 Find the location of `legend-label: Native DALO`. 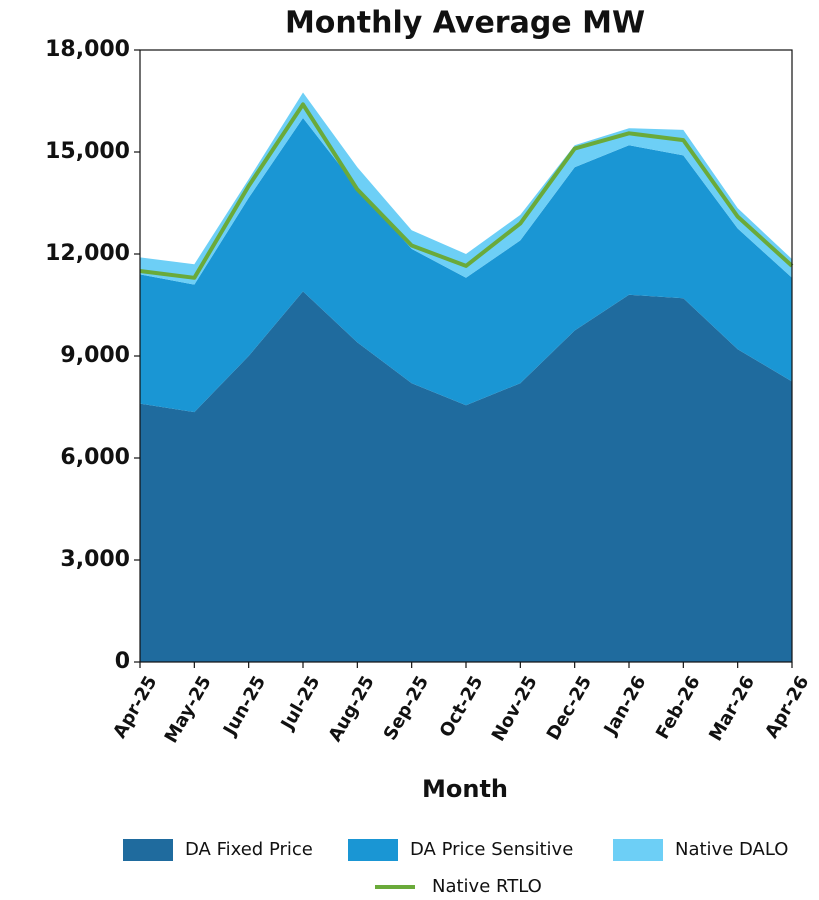

legend-label: Native DALO is located at coordinates (731, 849).